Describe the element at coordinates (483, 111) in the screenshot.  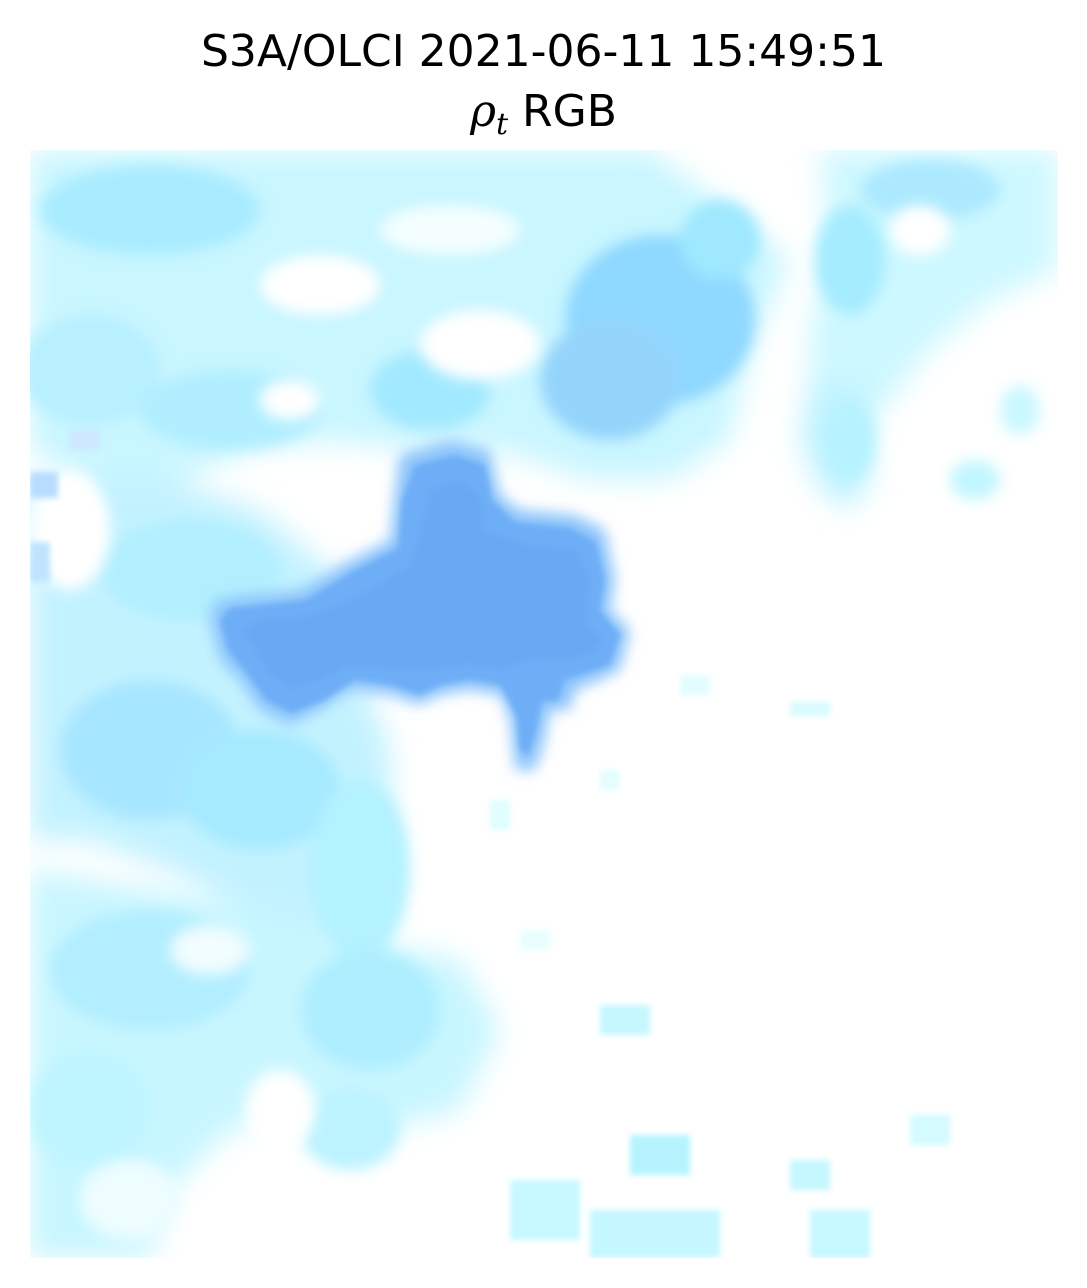
I see `rho-symbol: ρ` at that location.